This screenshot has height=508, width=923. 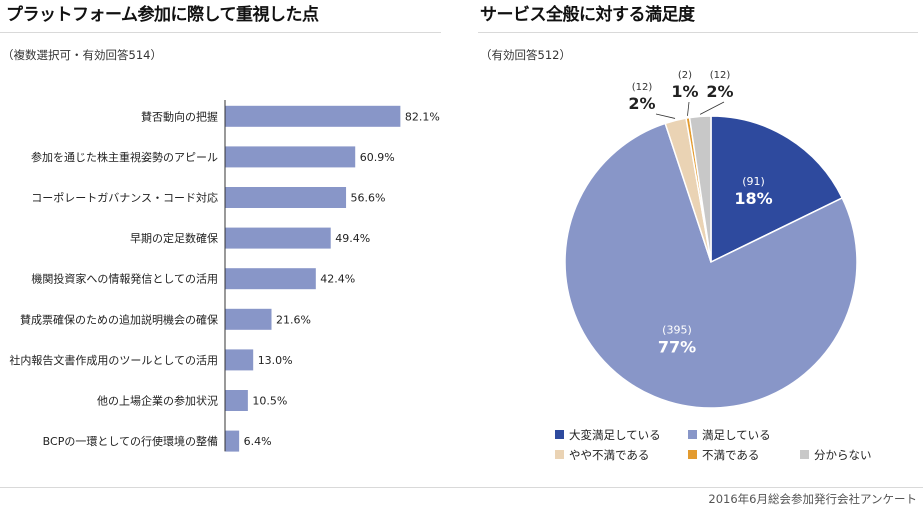 I want to click on bar-category-label: 賛否動向の把握, so click(x=179, y=116).